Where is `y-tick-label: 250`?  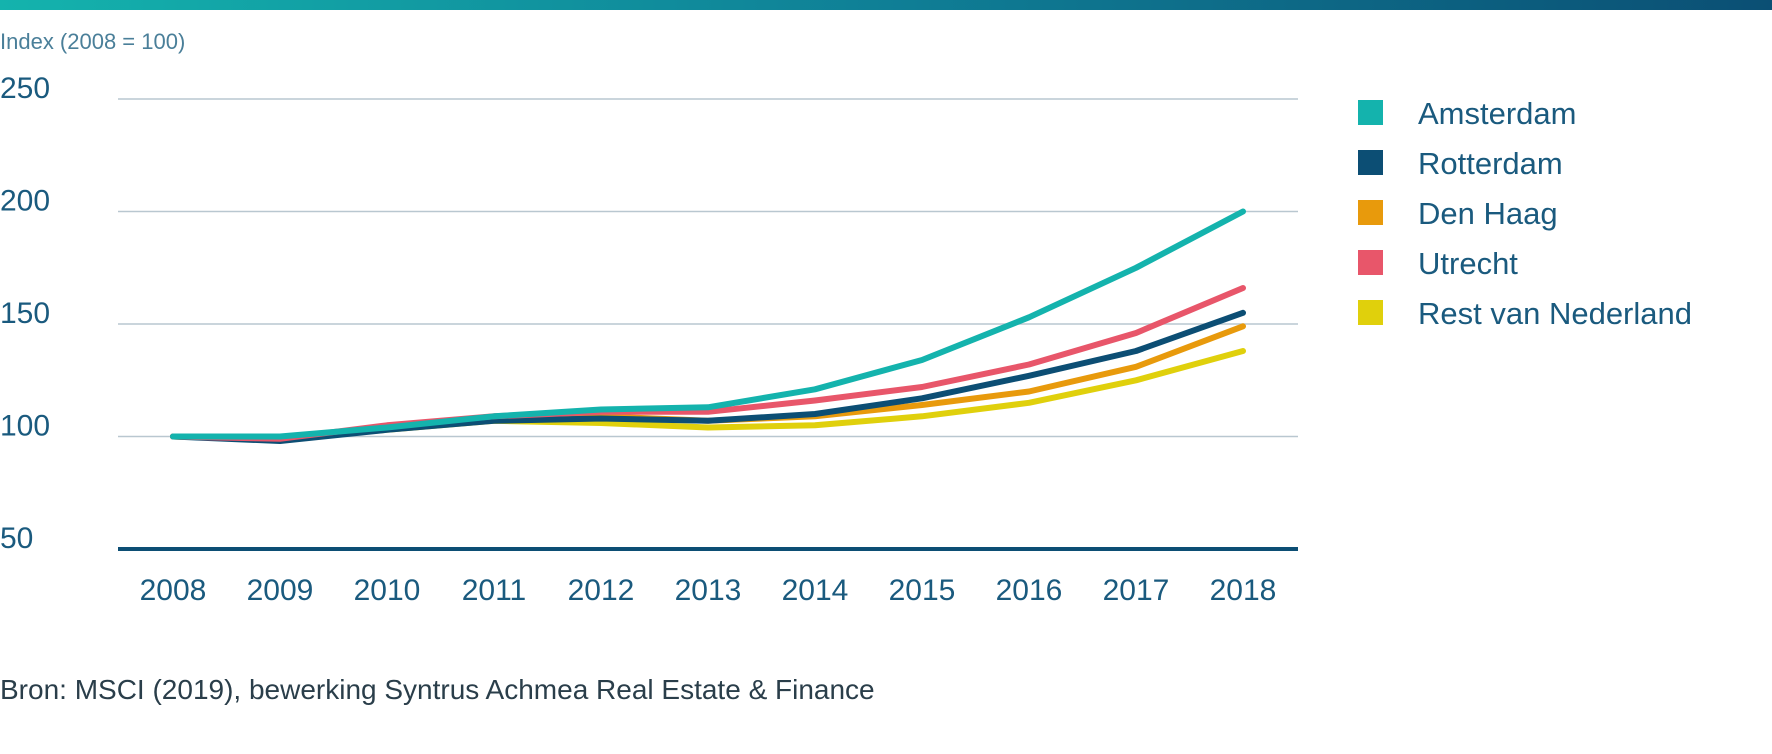 y-tick-label: 250 is located at coordinates (25, 88).